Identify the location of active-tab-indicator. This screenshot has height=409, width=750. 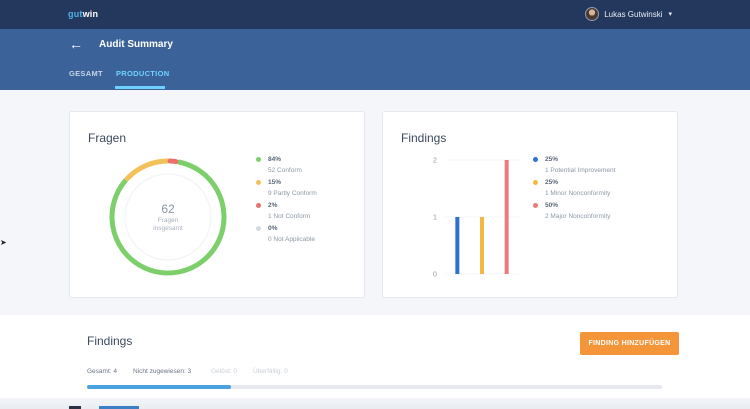
(140, 87).